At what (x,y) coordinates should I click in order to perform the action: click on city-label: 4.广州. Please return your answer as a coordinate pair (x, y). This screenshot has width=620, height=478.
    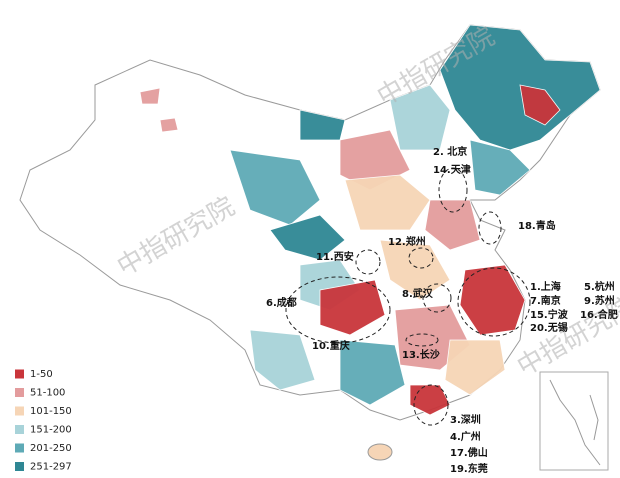
    Looking at the image, I should click on (465, 436).